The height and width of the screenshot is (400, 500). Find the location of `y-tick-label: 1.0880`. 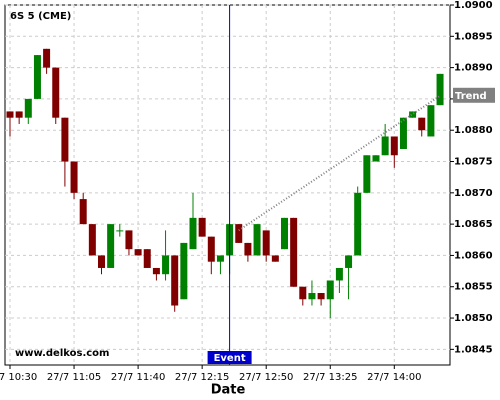

y-tick-label: 1.0880 is located at coordinates (473, 130).